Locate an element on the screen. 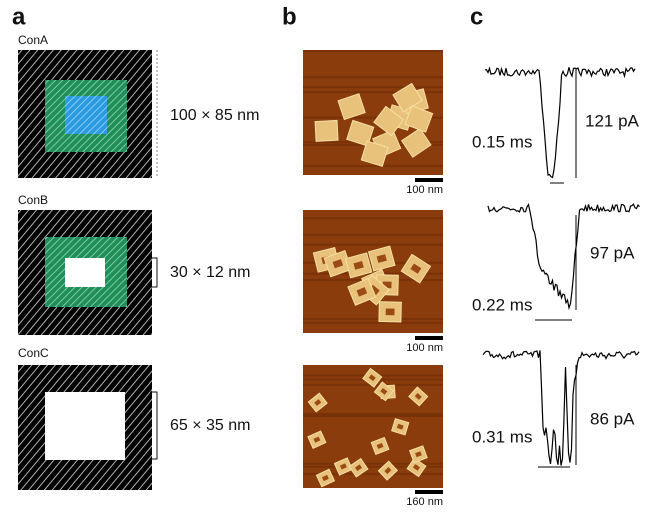  dimension-label: 30 × 12 nm is located at coordinates (210, 272).